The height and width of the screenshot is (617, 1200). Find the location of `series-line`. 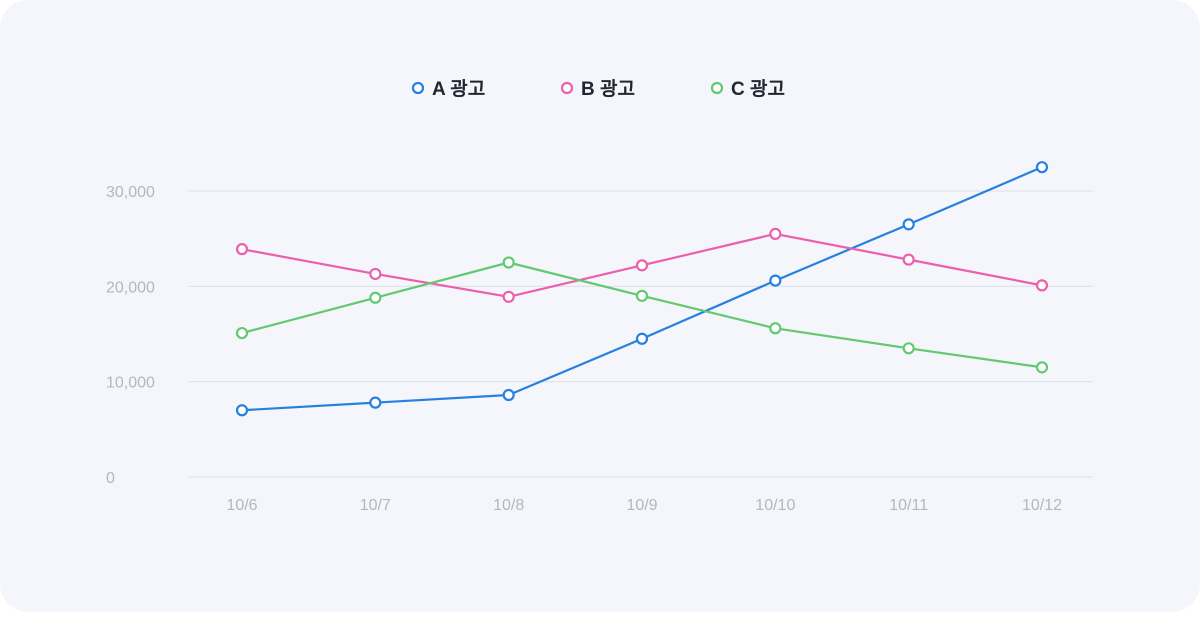

series-line is located at coordinates (642, 315).